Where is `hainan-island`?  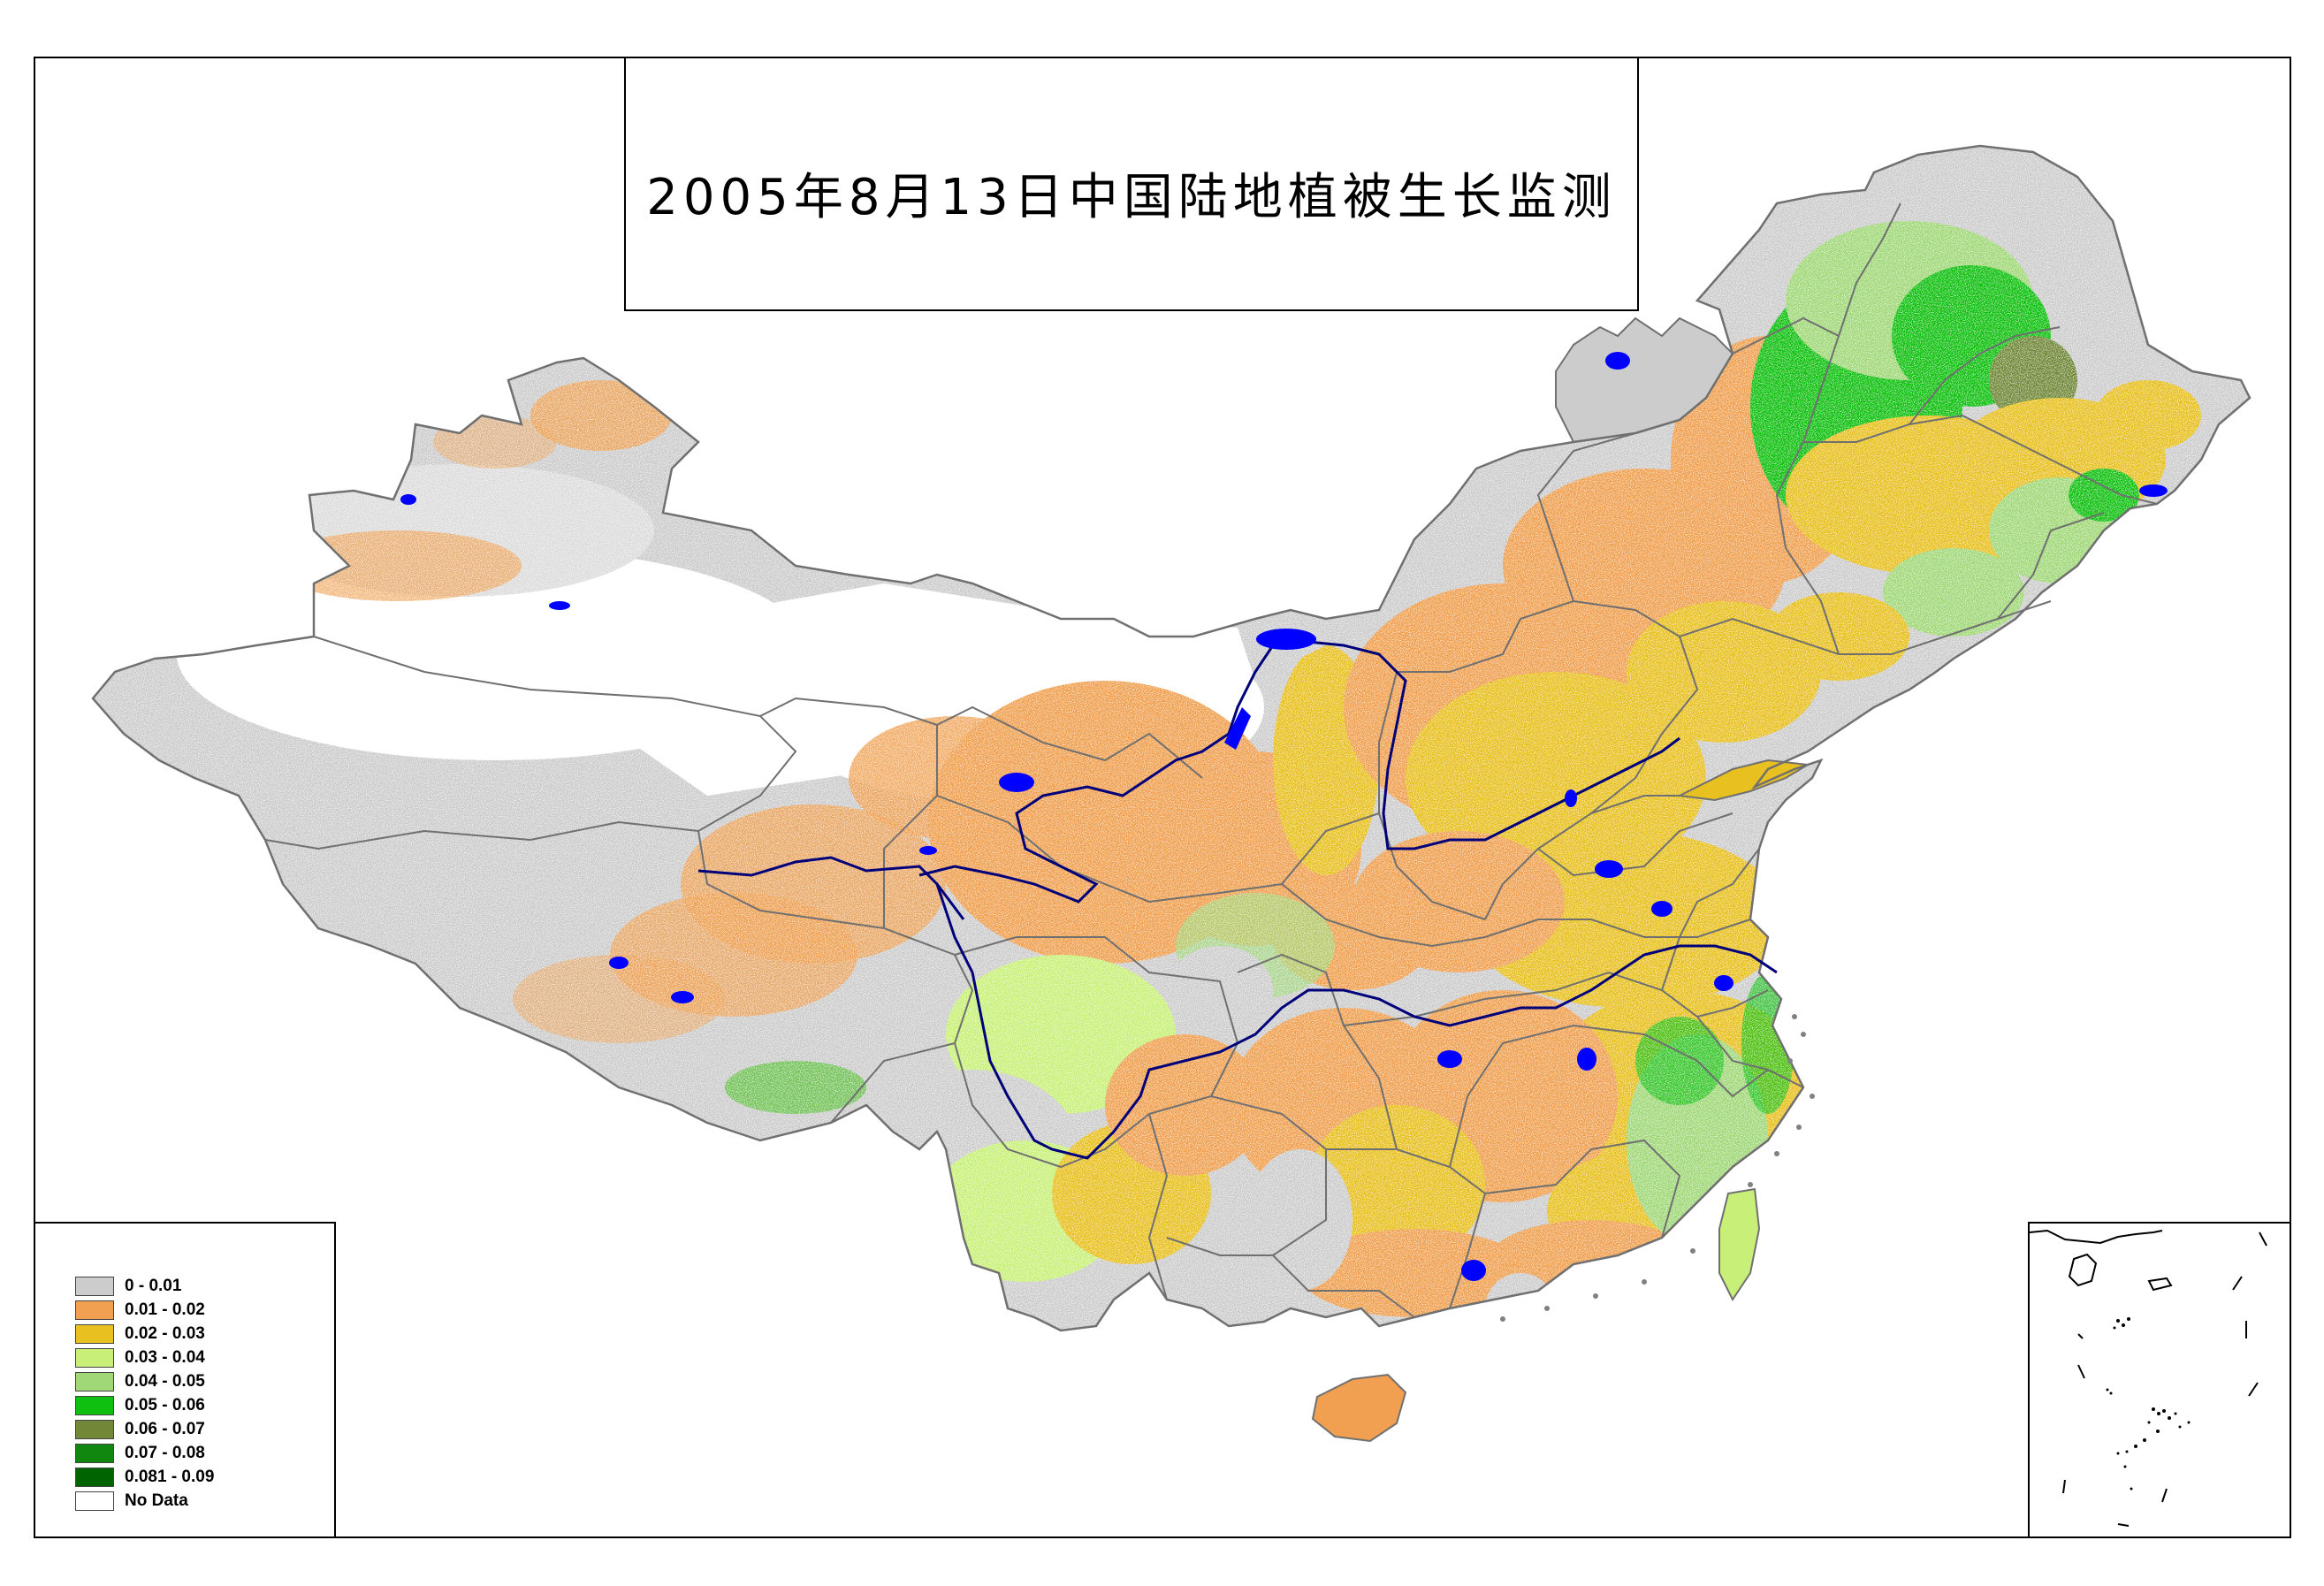
hainan-island is located at coordinates (1359, 1408).